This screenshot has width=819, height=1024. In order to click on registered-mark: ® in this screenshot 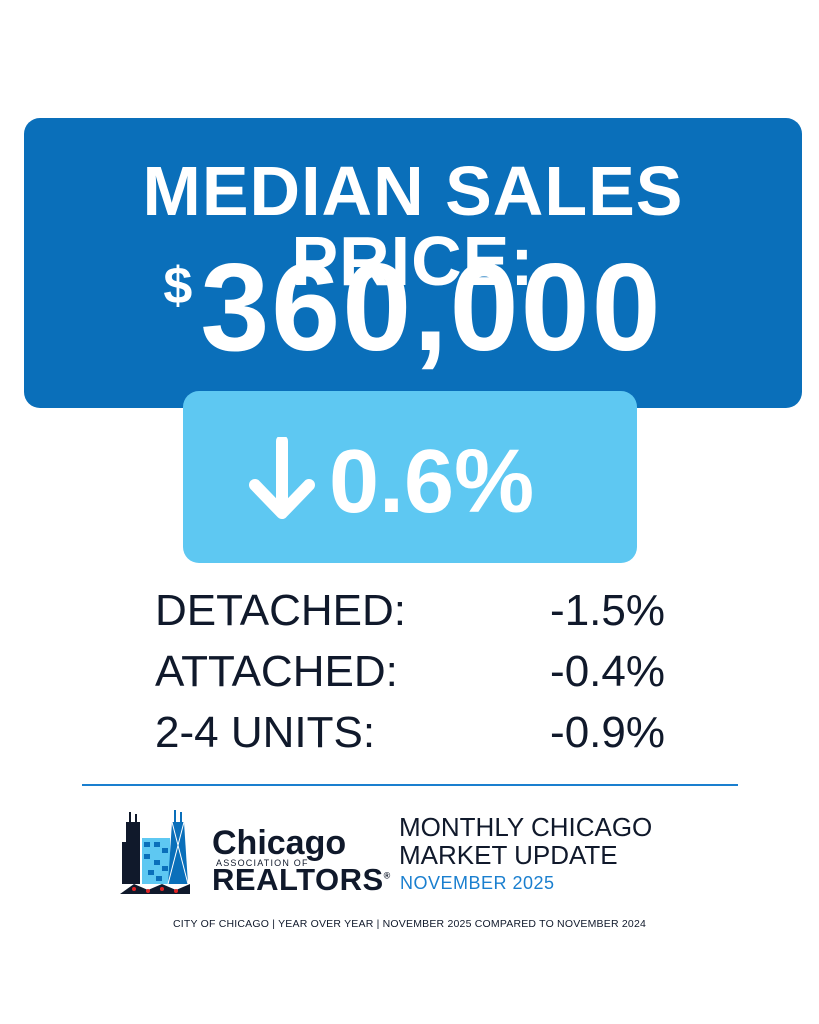, I will do `click(387, 875)`.